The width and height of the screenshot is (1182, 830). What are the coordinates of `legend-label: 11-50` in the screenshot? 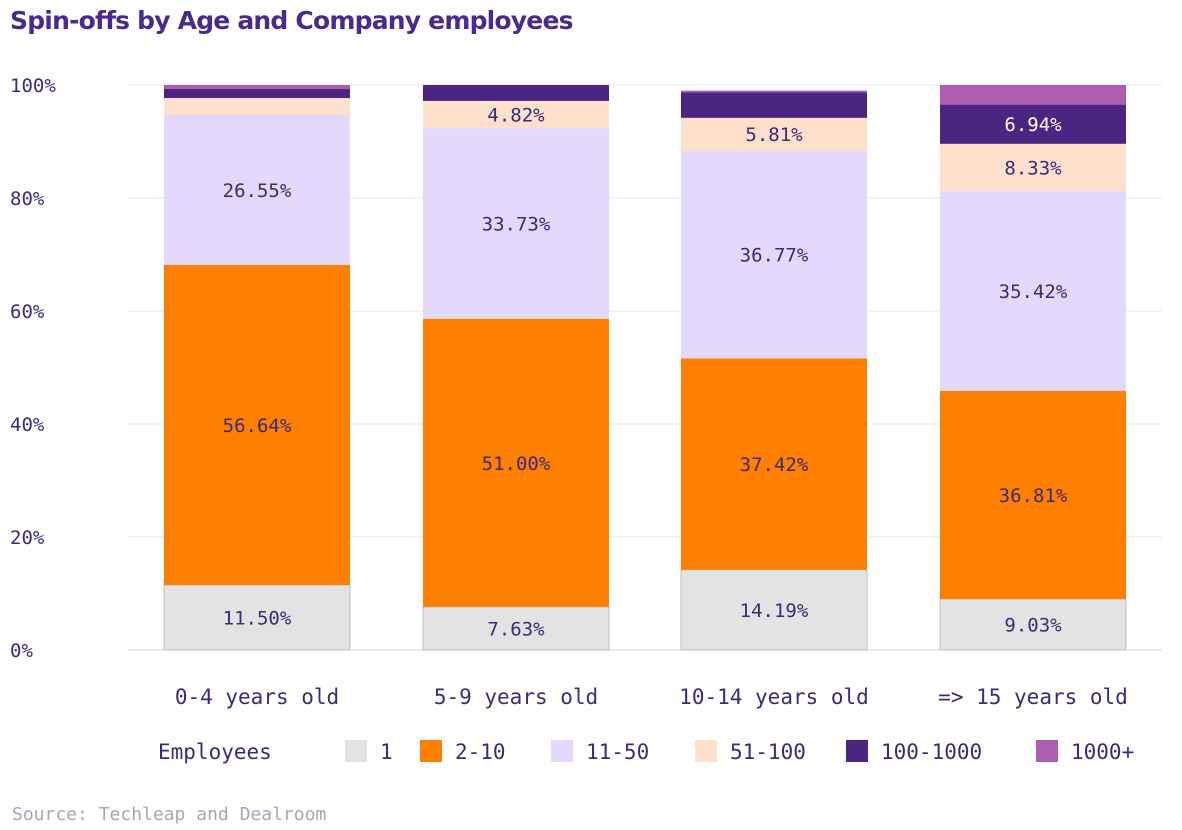 It's located at (617, 752).